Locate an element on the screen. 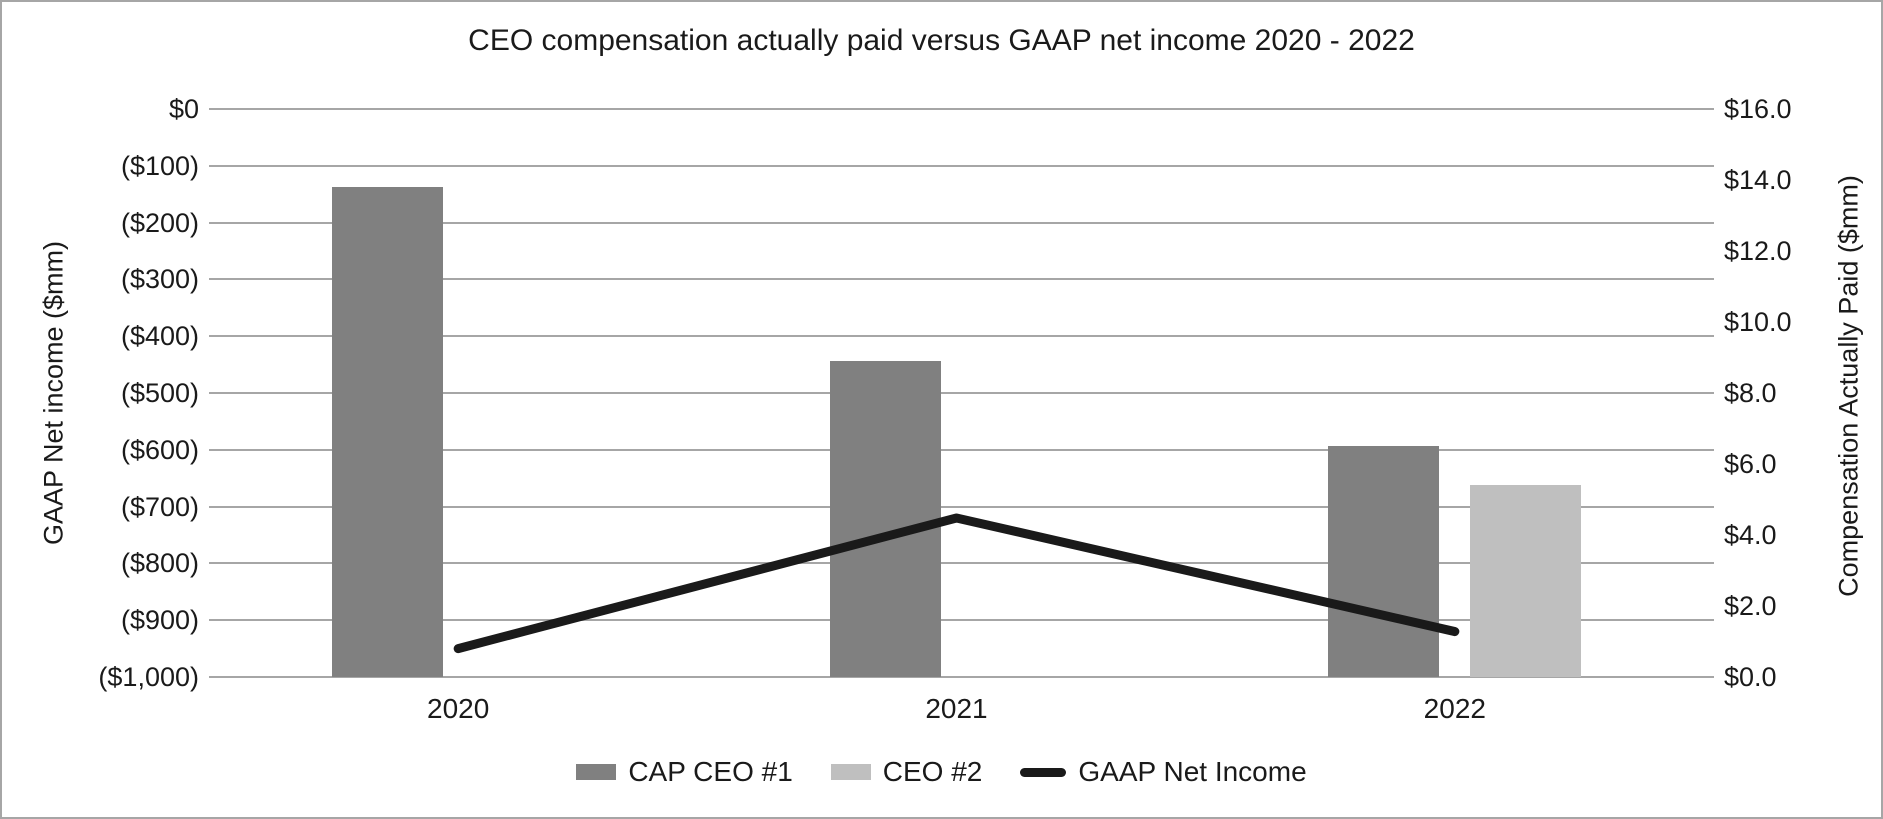 The height and width of the screenshot is (819, 1883). left-tick-label: ($1,000) is located at coordinates (148, 677).